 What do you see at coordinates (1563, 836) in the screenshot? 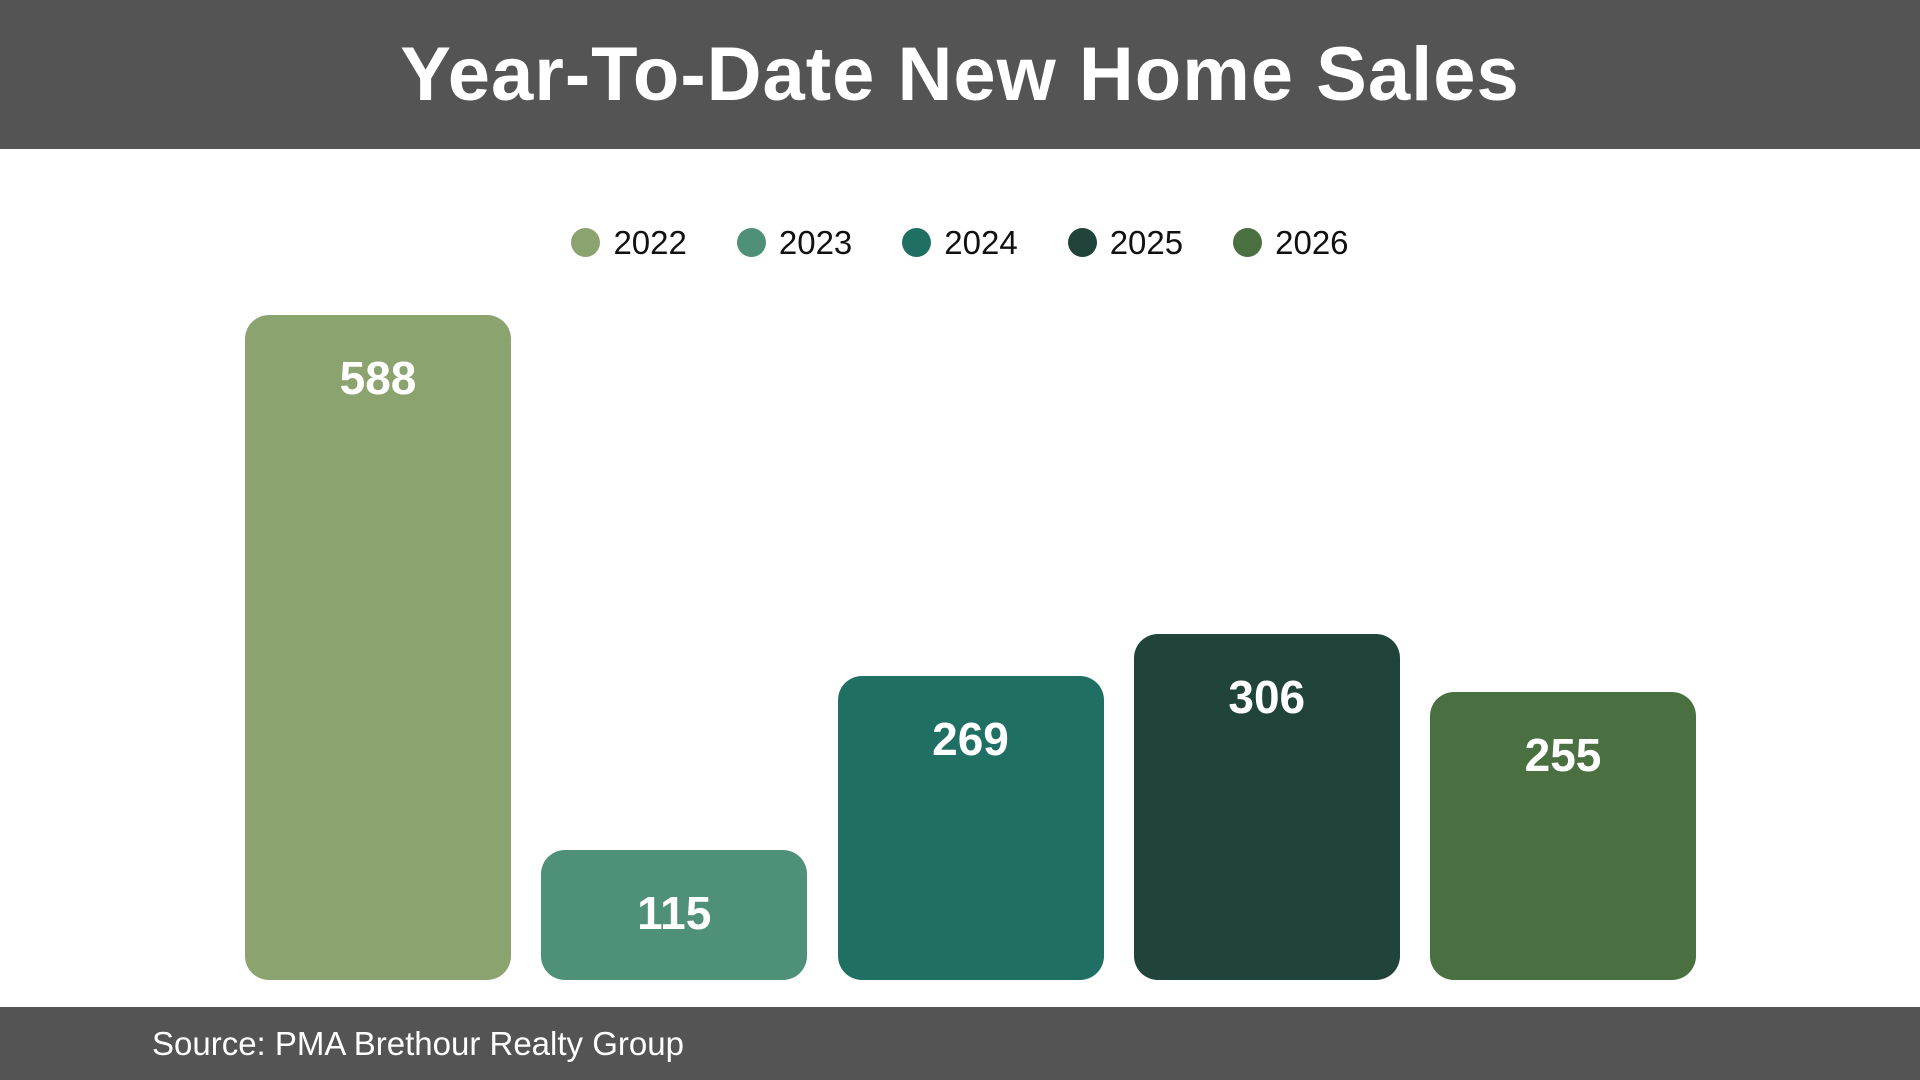
I see `bar-2026: 255` at bounding box center [1563, 836].